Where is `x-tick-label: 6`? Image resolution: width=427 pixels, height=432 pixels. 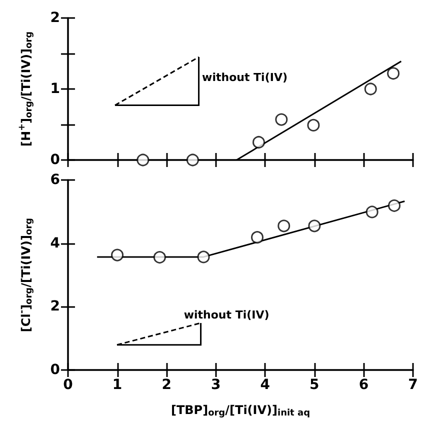 x-tick-label: 6 is located at coordinates (363, 385).